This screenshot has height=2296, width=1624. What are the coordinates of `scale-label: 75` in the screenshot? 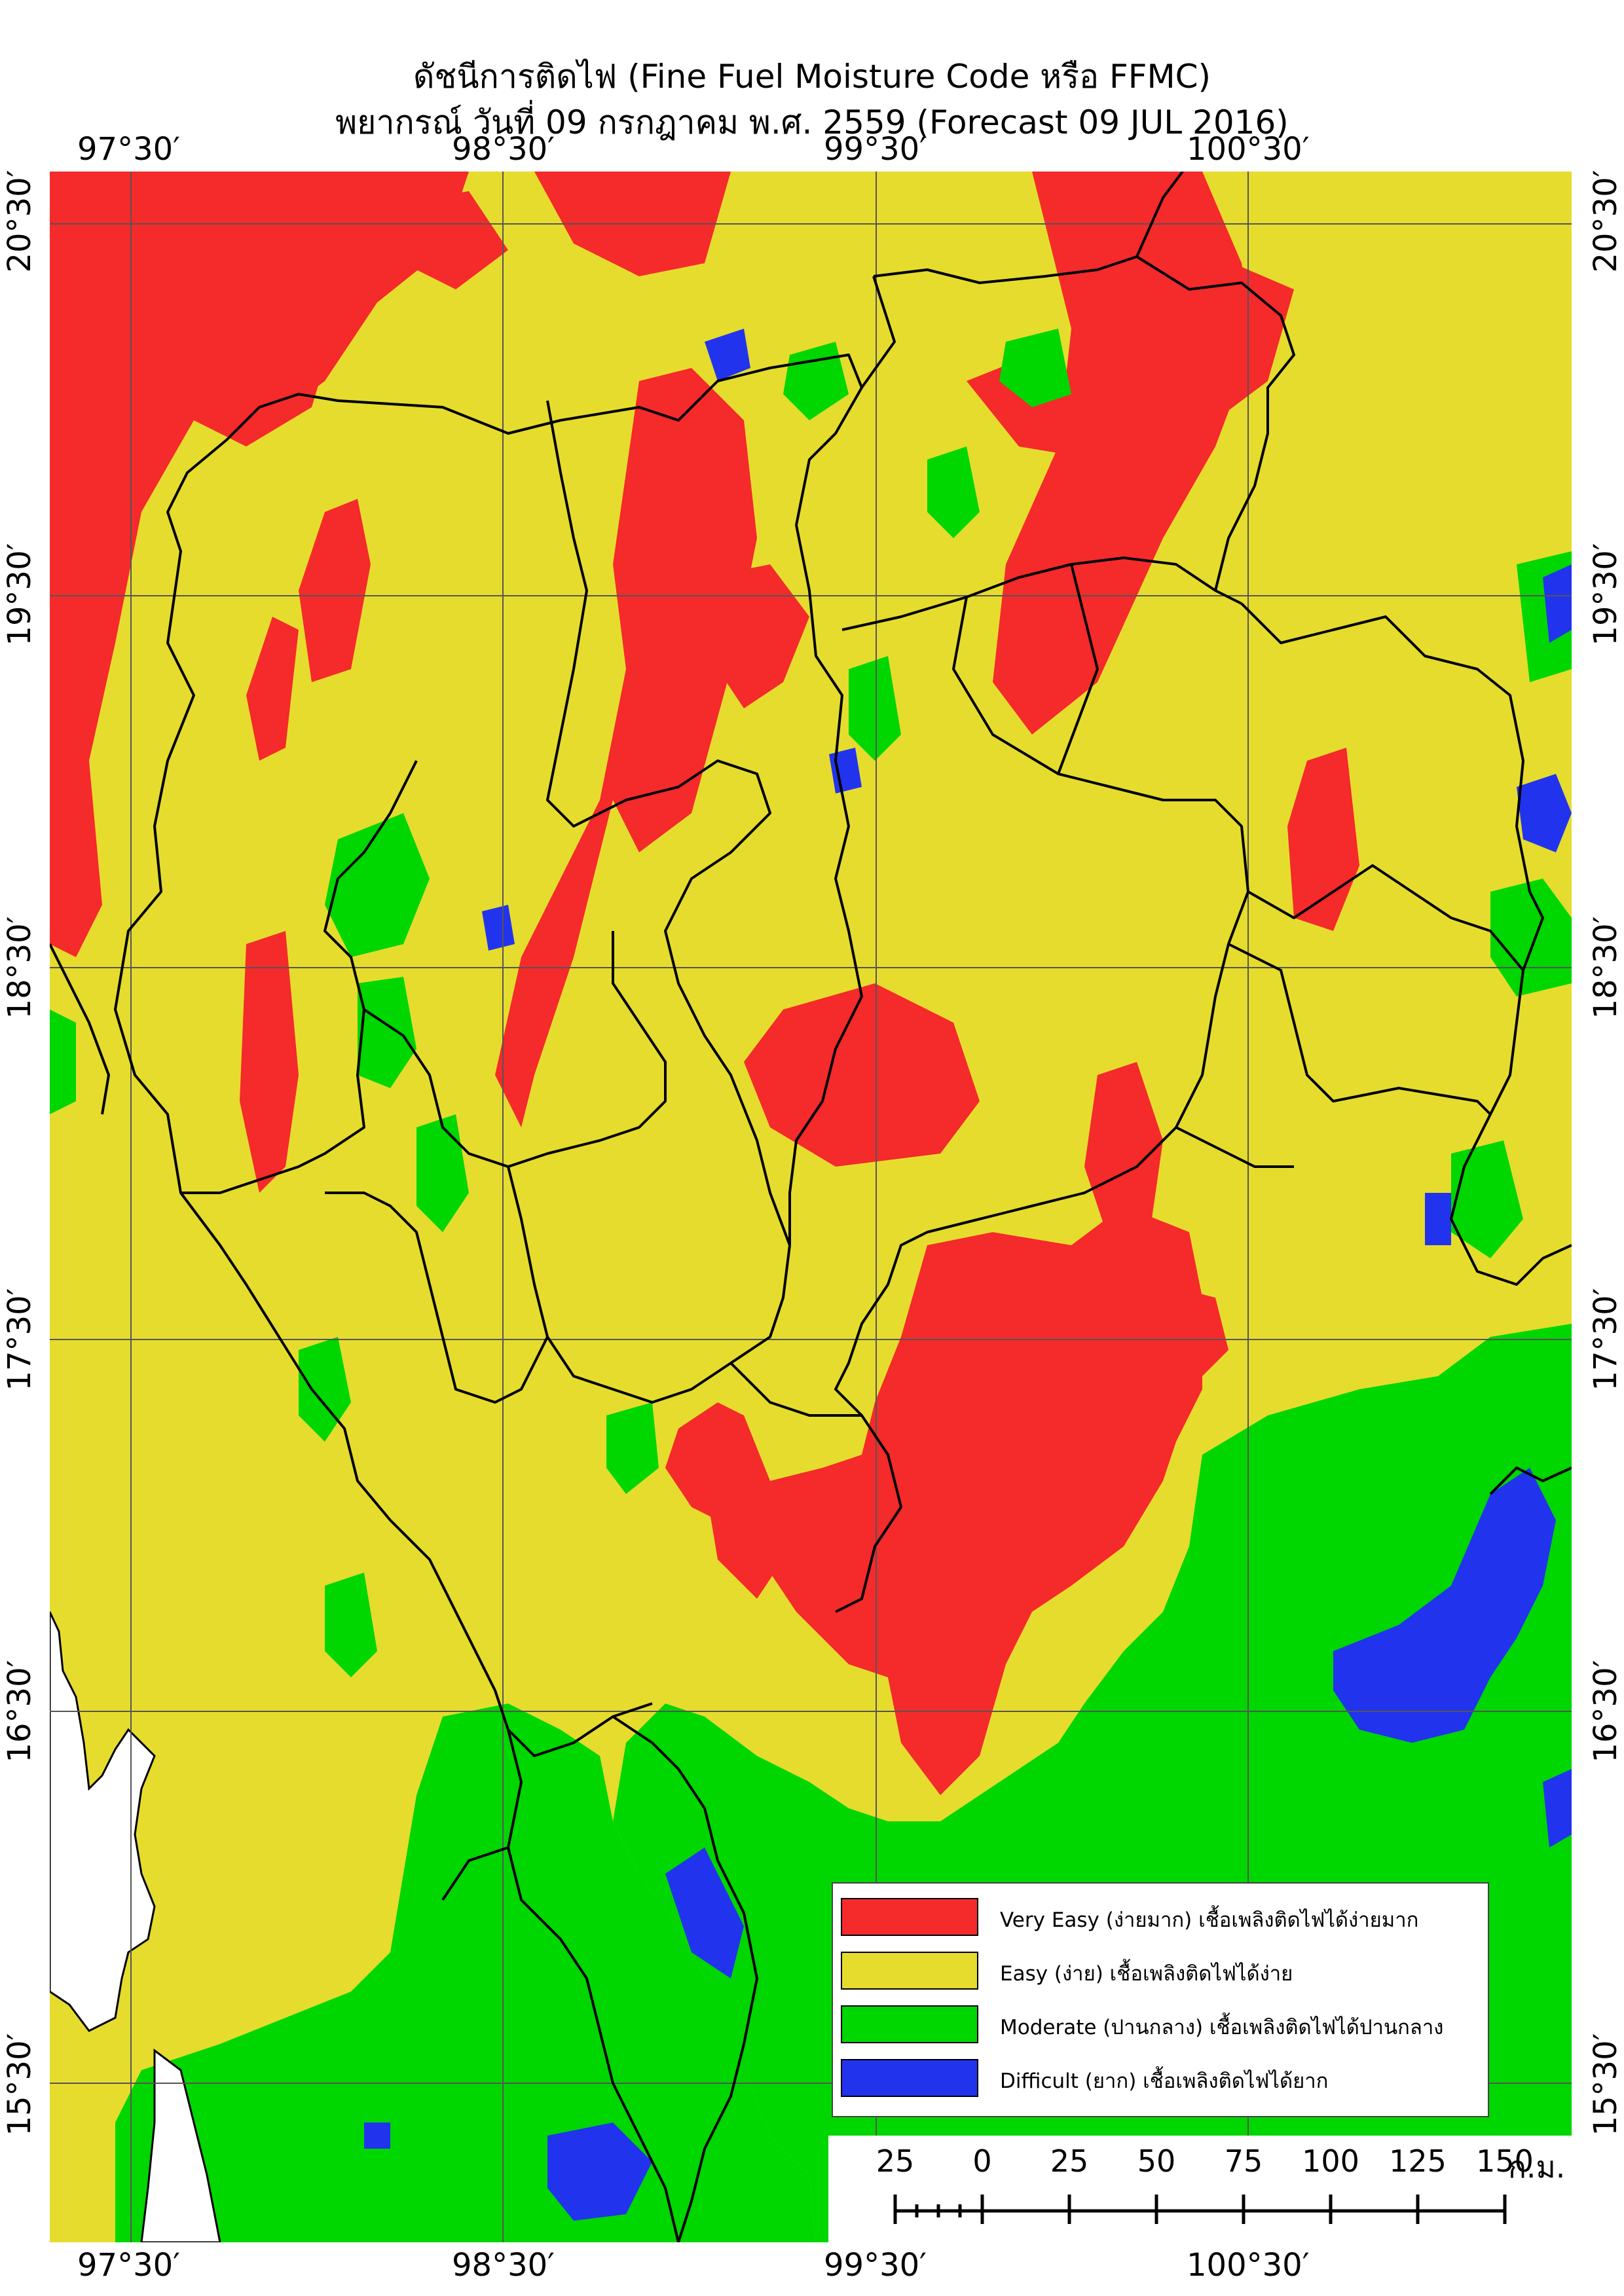 It's located at (1243, 2161).